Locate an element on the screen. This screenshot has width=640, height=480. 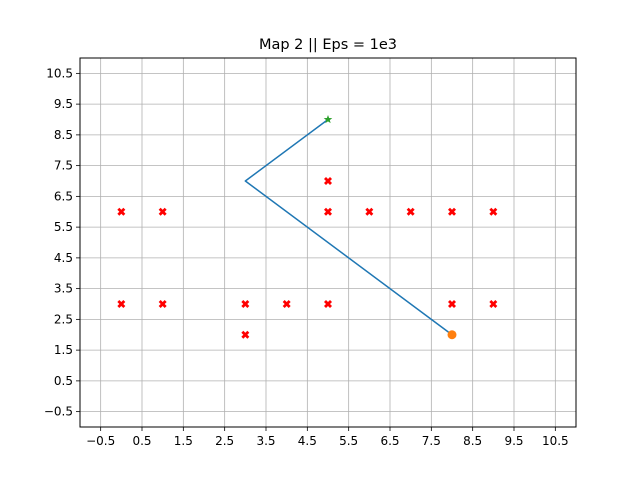
y-tick-label: 8.5 is located at coordinates (63, 135).